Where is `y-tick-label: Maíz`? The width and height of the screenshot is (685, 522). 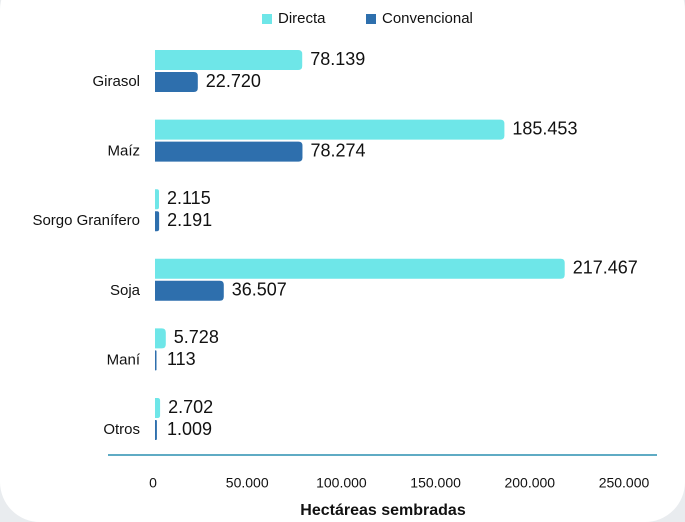
y-tick-label: Maíz is located at coordinates (123, 151).